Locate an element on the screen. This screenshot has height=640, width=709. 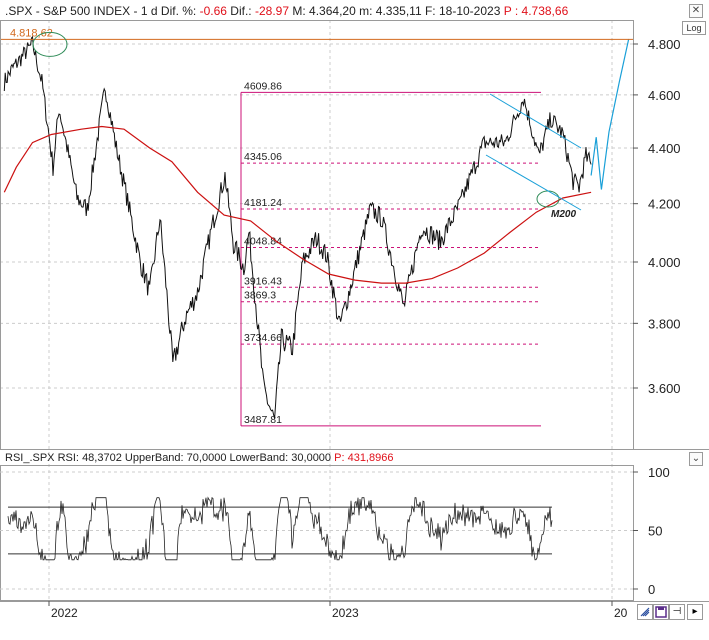
log-scale-toggle: Log is located at coordinates (694, 28).